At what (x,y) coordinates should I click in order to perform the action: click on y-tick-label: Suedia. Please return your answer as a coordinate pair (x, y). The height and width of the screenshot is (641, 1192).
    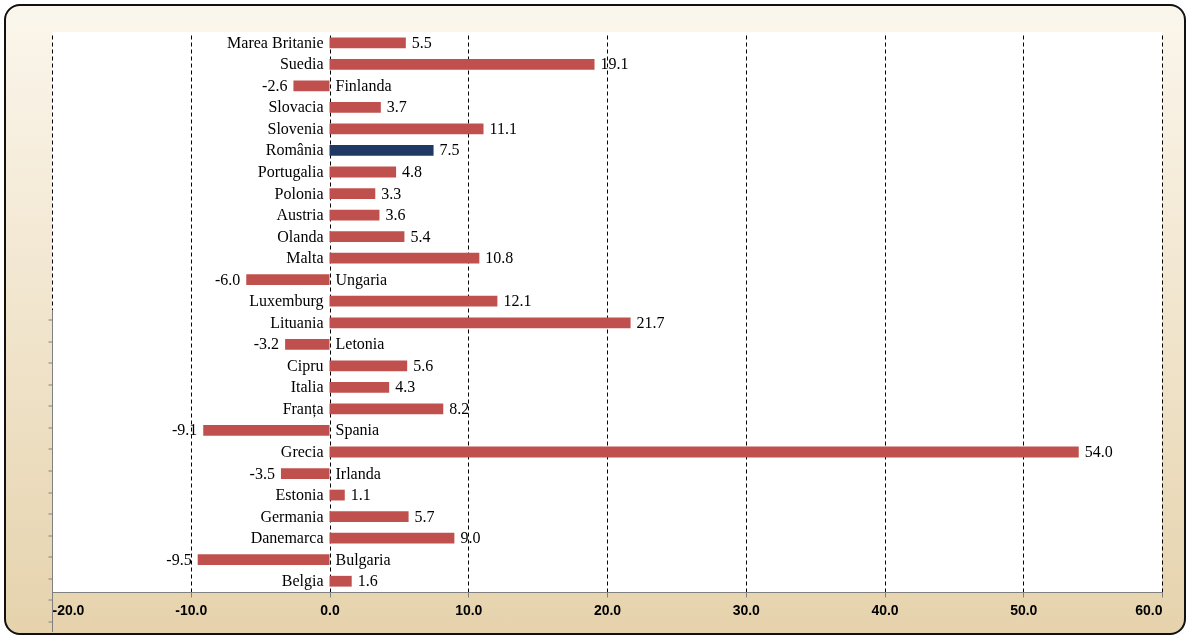
    Looking at the image, I should click on (301, 64).